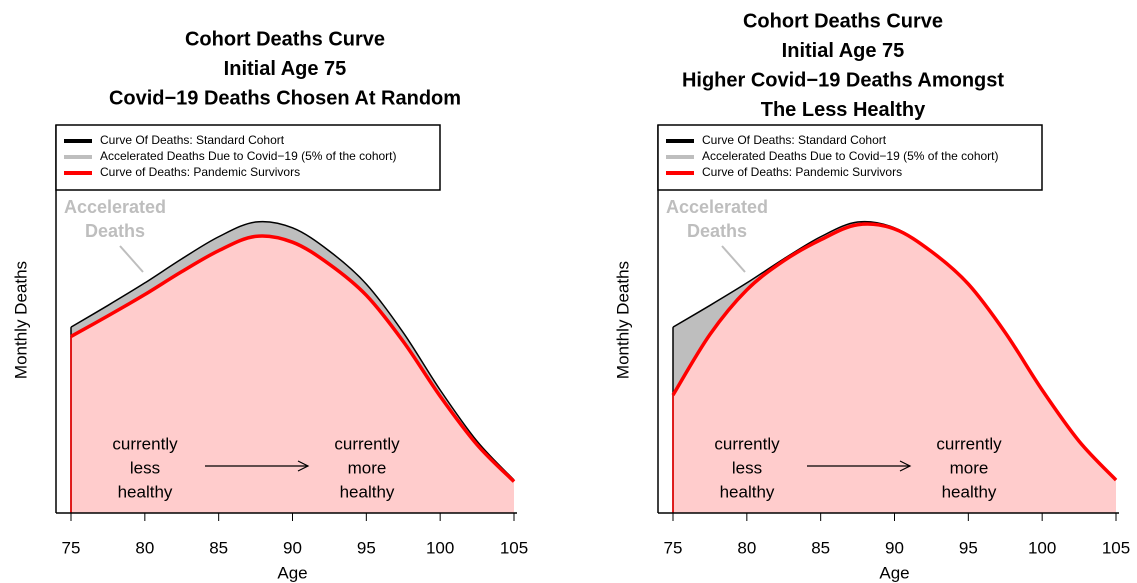 The width and height of the screenshot is (1137, 583). I want to click on chart-title: Higher Covid−19 Deaths Amongst, so click(843, 80).